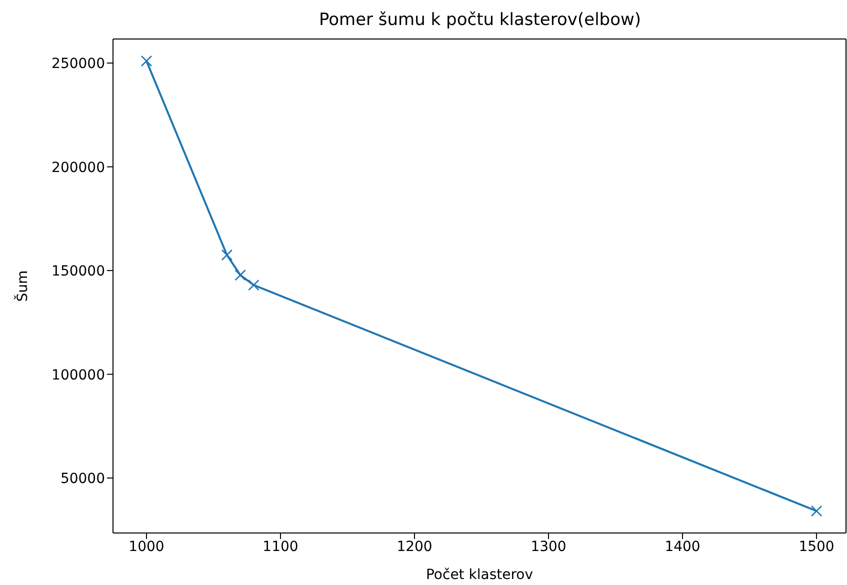  What do you see at coordinates (480, 575) in the screenshot?
I see `x-axis-title: Počet klasterov` at bounding box center [480, 575].